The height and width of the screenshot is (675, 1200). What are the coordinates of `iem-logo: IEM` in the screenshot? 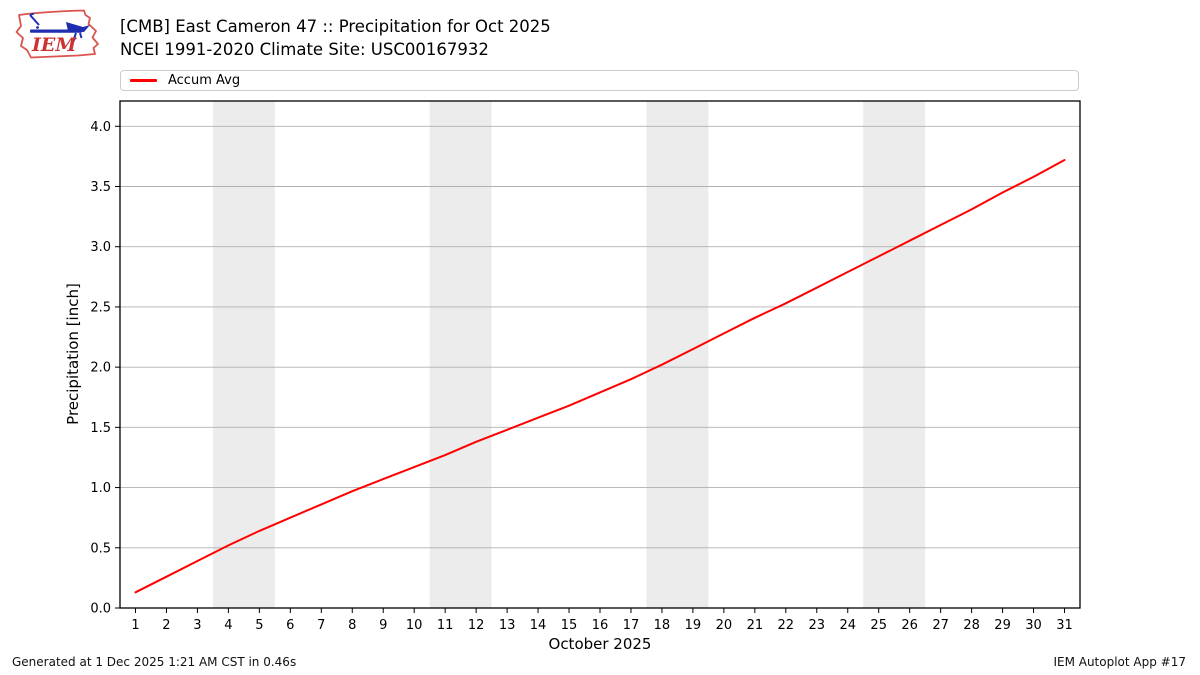 It's located at (57, 34).